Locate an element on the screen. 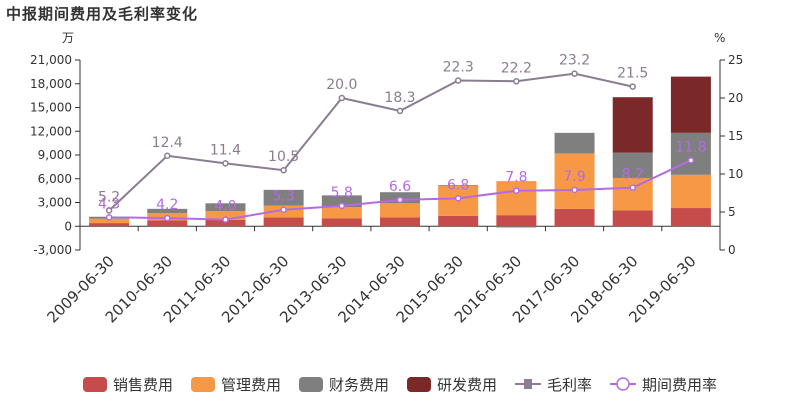 The height and width of the screenshot is (400, 800). data-label-毛利率: 10.5 is located at coordinates (283, 157).